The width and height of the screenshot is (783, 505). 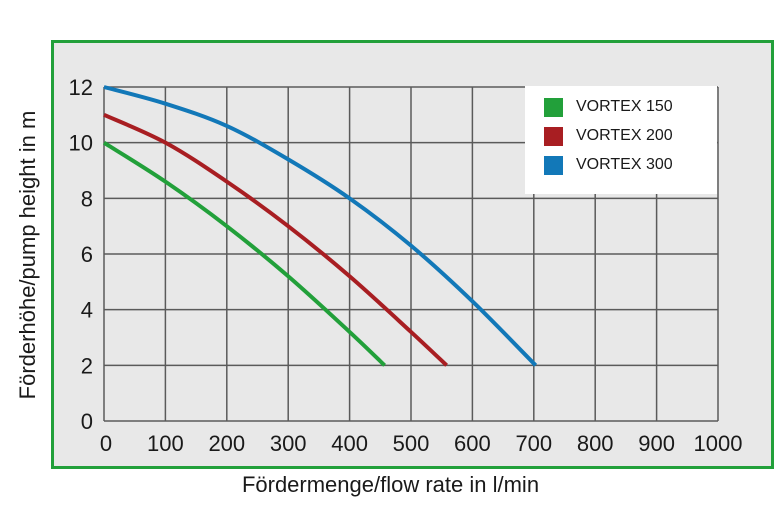 What do you see at coordinates (595, 443) in the screenshot?
I see `x-tick-label: 800` at bounding box center [595, 443].